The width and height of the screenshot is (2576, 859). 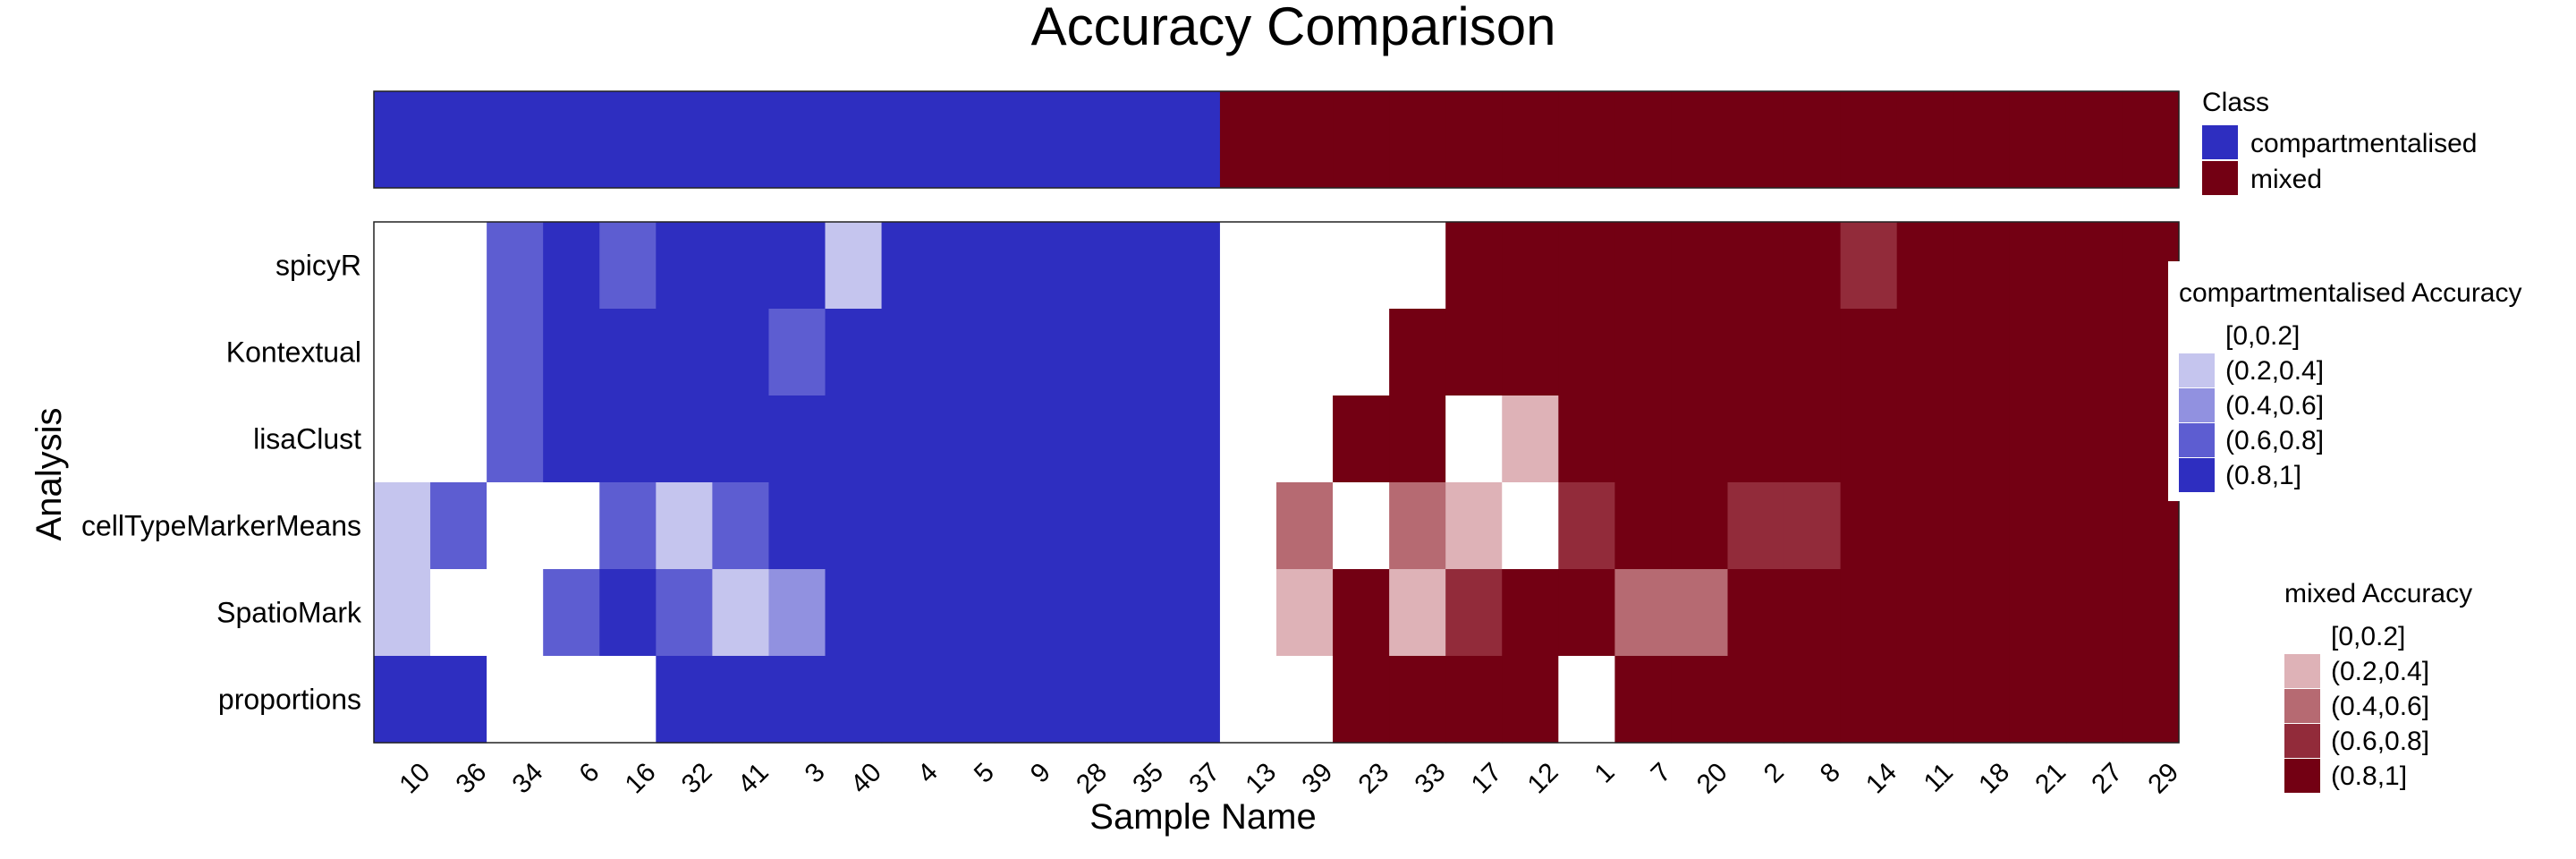 I want to click on row-label-celltypemarkermeans: cellTypeMarkerMeans, so click(x=221, y=526).